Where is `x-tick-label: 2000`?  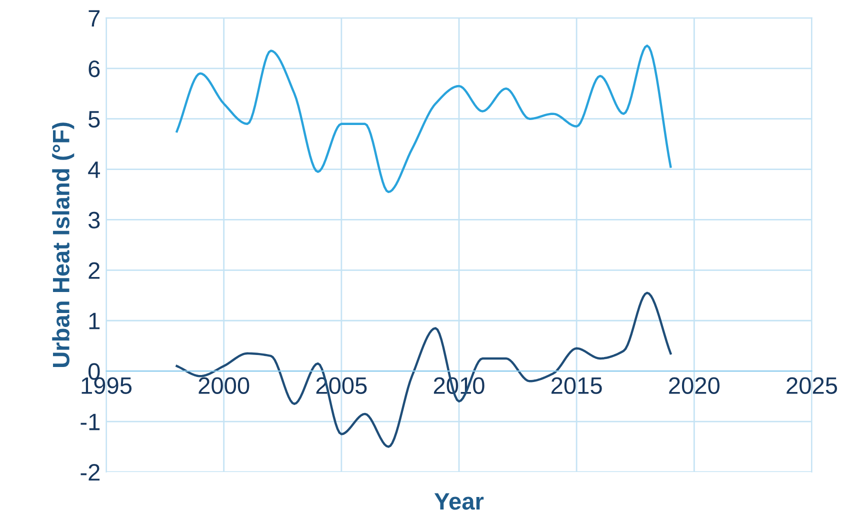 x-tick-label: 2000 is located at coordinates (224, 385).